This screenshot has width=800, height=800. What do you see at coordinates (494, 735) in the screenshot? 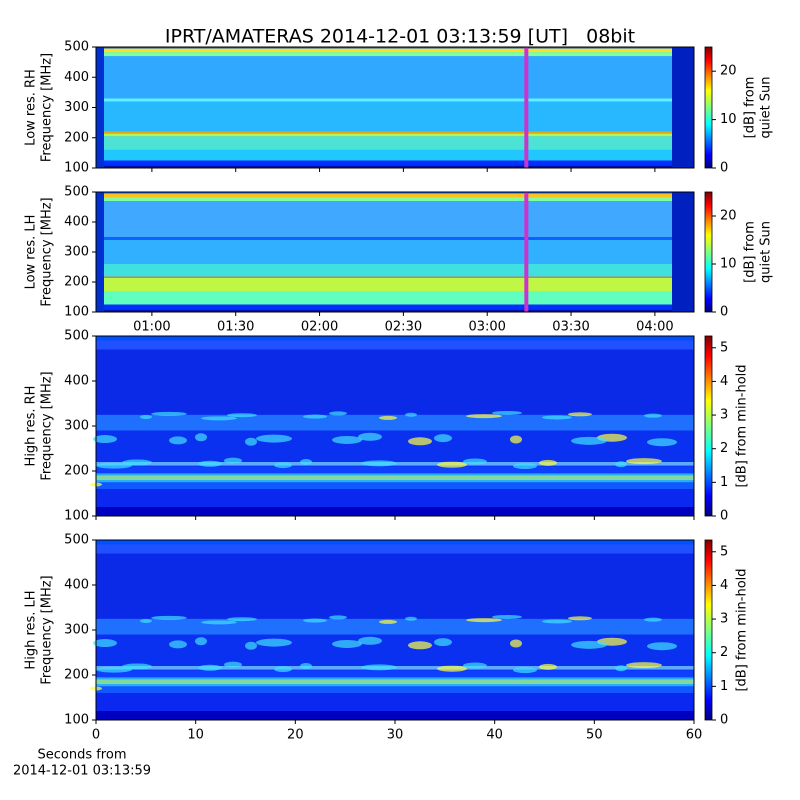
I see `x-tick-label: 40` at bounding box center [494, 735].